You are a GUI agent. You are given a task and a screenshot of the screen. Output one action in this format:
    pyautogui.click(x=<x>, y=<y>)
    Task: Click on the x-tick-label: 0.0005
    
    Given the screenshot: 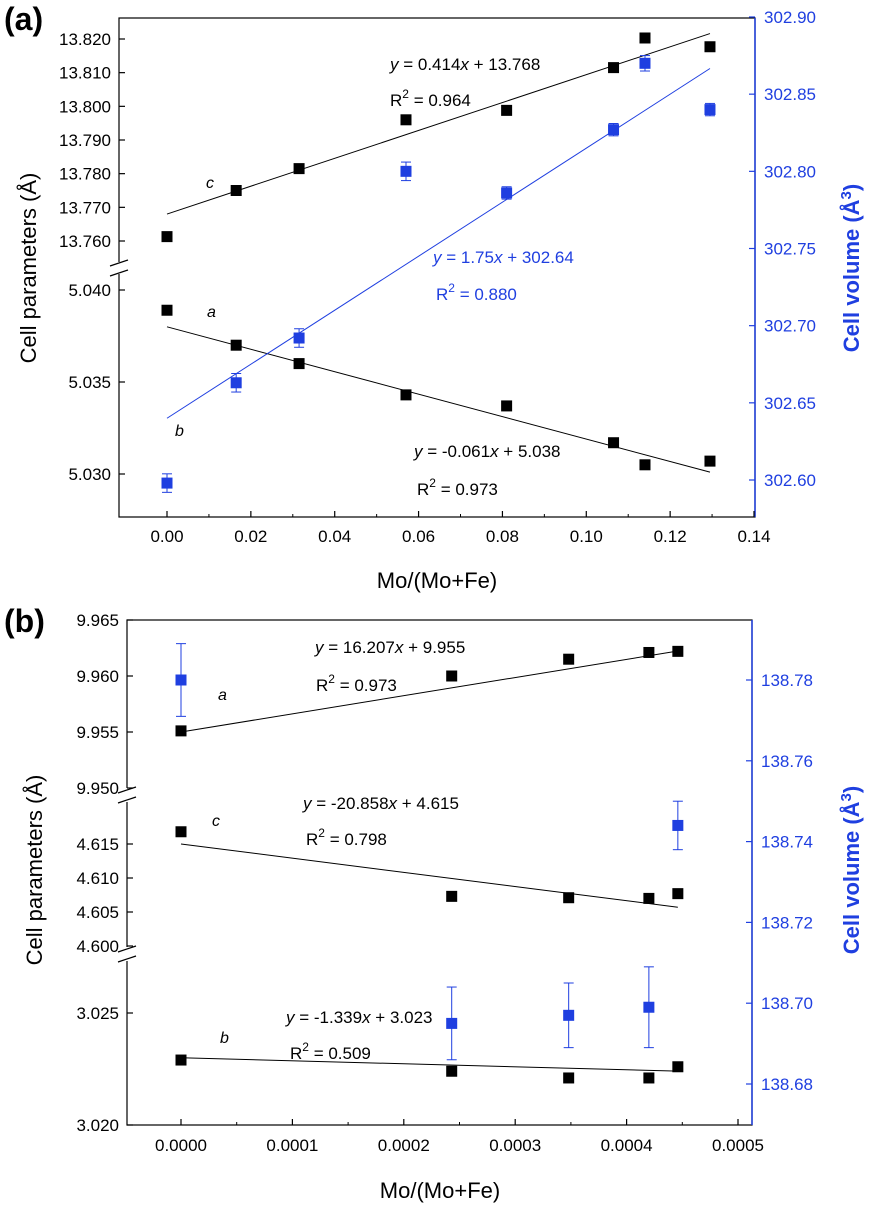 What is the action you would take?
    pyautogui.click(x=738, y=1145)
    